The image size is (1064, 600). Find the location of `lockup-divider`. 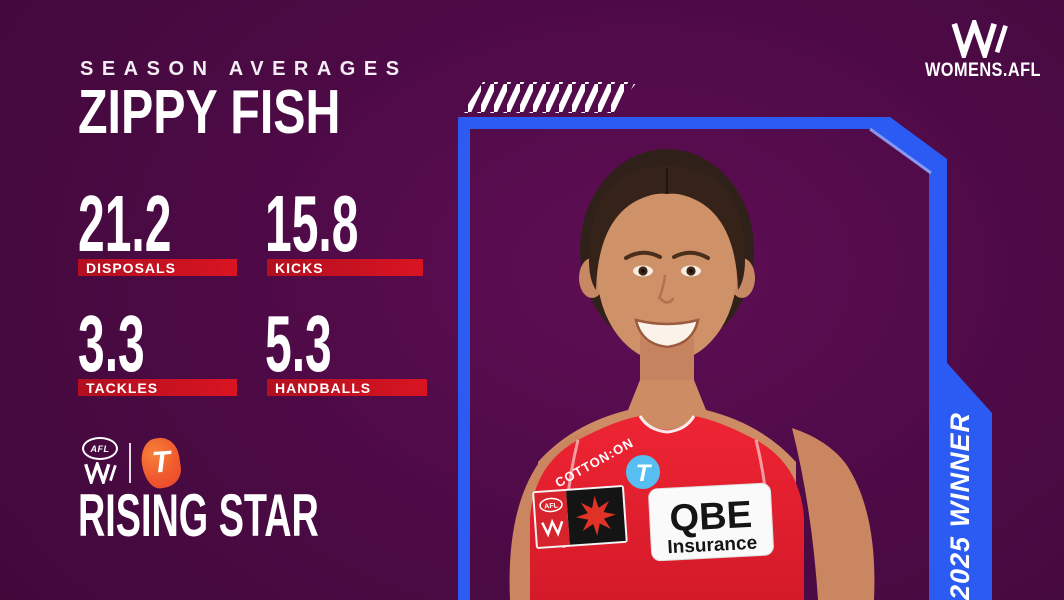

lockup-divider is located at coordinates (130, 463).